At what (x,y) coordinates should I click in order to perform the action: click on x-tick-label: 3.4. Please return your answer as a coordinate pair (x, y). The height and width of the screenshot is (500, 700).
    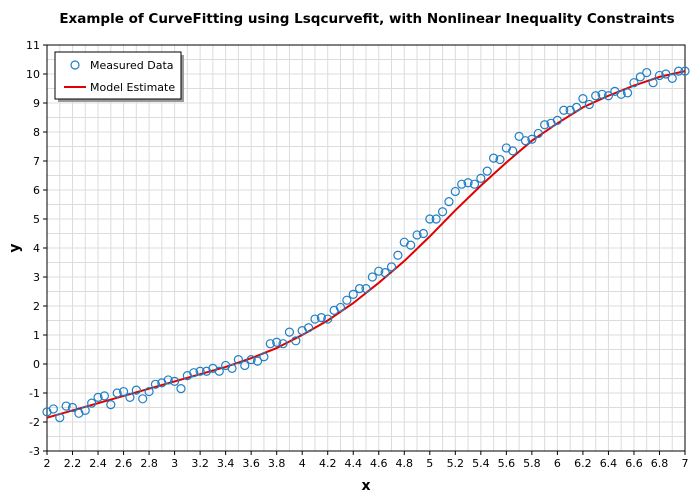
    Looking at the image, I should click on (226, 463).